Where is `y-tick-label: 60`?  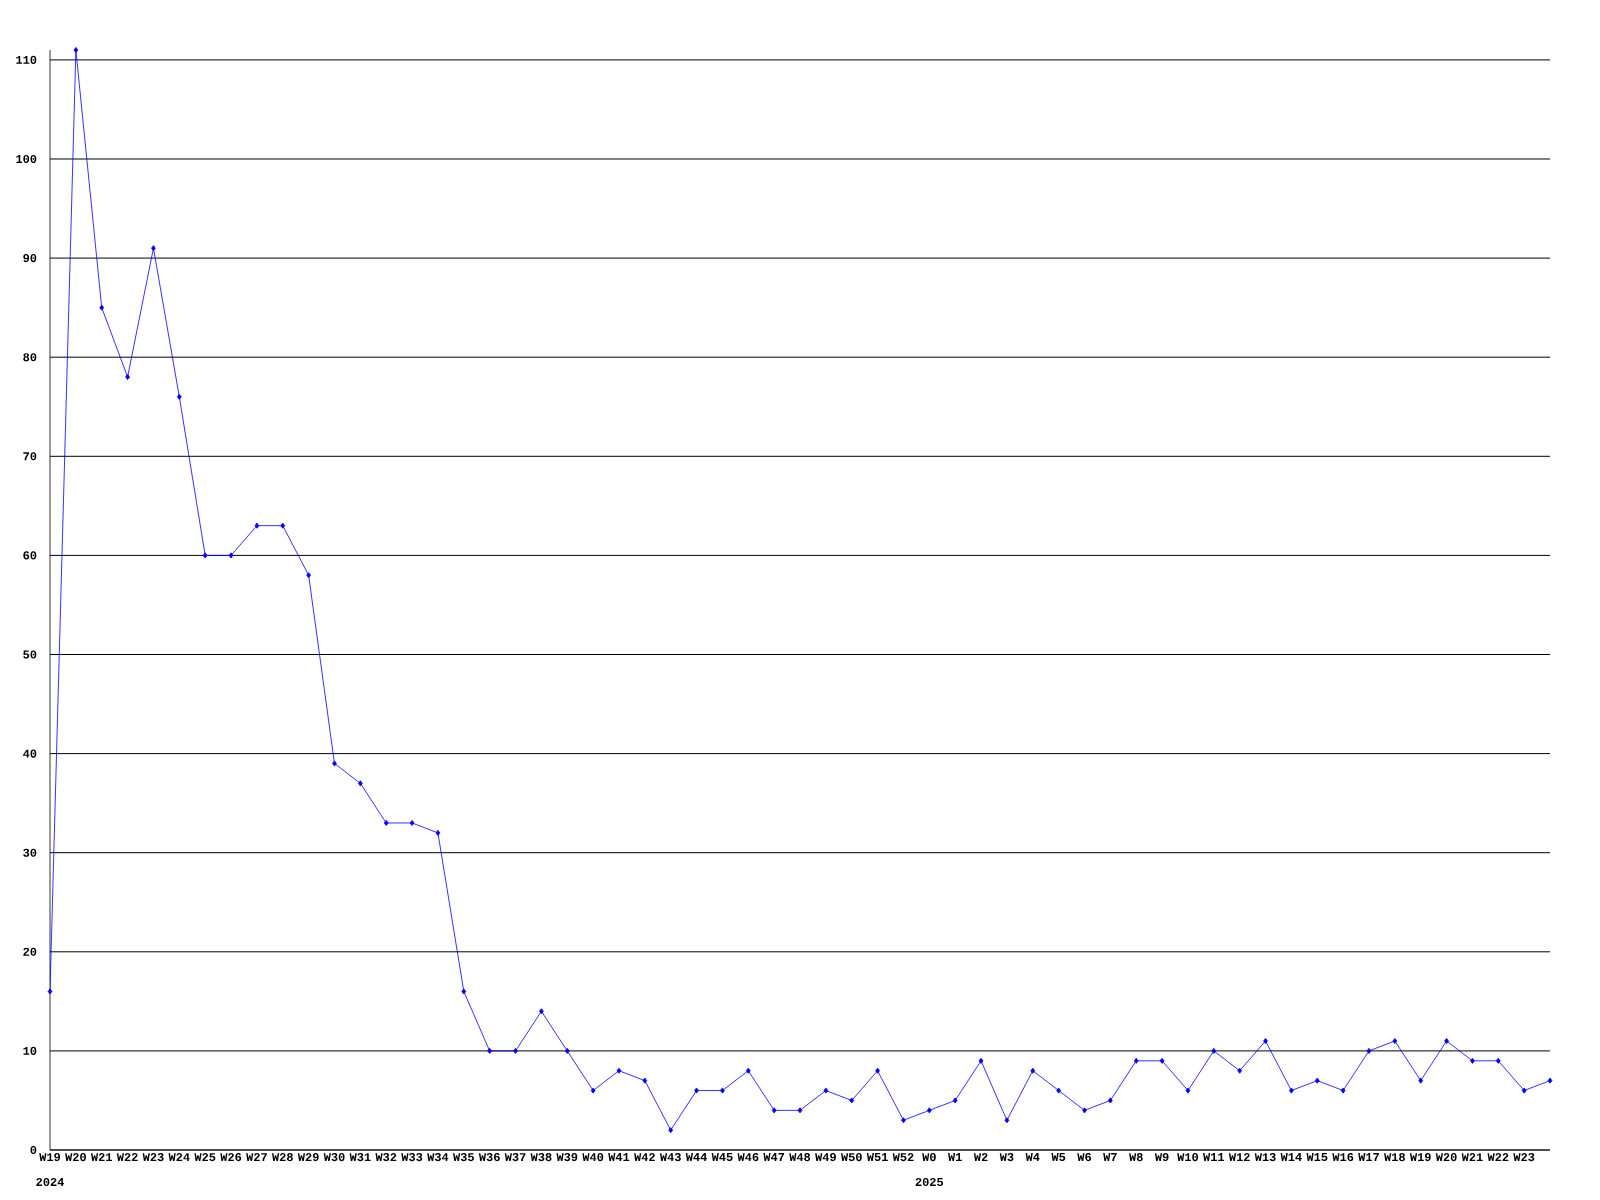 y-tick-label: 60 is located at coordinates (30, 555).